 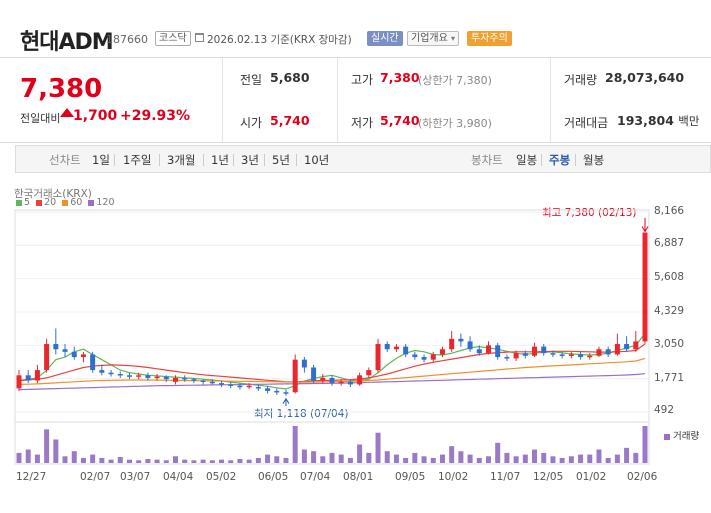 What do you see at coordinates (251, 80) in the screenshot?
I see `prev-close-label: 전일` at bounding box center [251, 80].